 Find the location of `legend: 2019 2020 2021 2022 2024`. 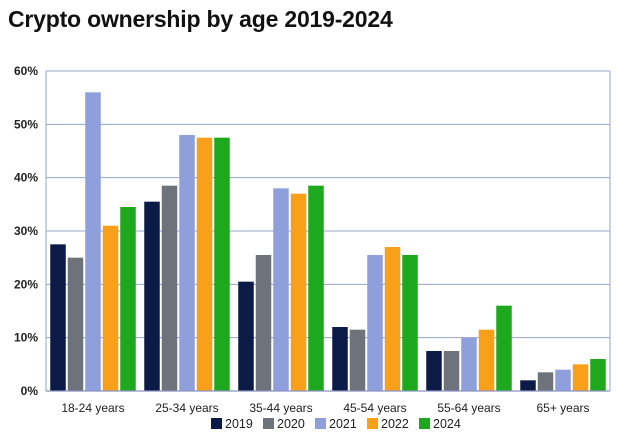

legend: 2019 2020 2021 2022 2024 is located at coordinates (336, 424).